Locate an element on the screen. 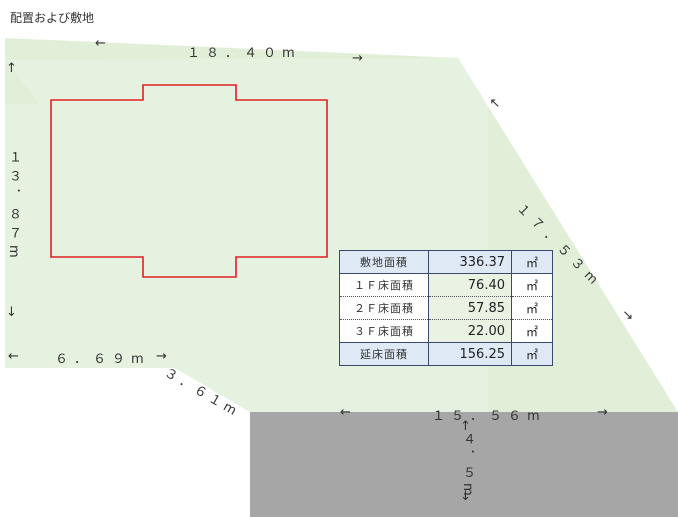 Image resolution: width=678 pixels, height=517 pixels. table-row: ３Ｆ床面積 22.00 ㎡ is located at coordinates (446, 331).